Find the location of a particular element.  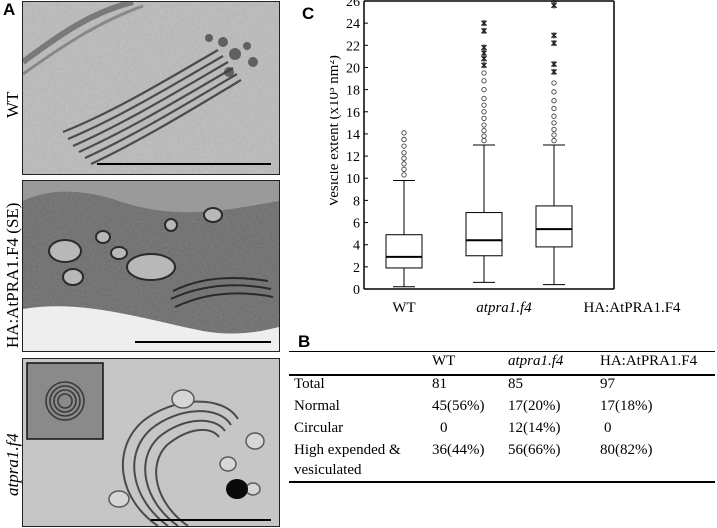

x-category-label: HA:AtPRA1.F4 is located at coordinates (632, 308).